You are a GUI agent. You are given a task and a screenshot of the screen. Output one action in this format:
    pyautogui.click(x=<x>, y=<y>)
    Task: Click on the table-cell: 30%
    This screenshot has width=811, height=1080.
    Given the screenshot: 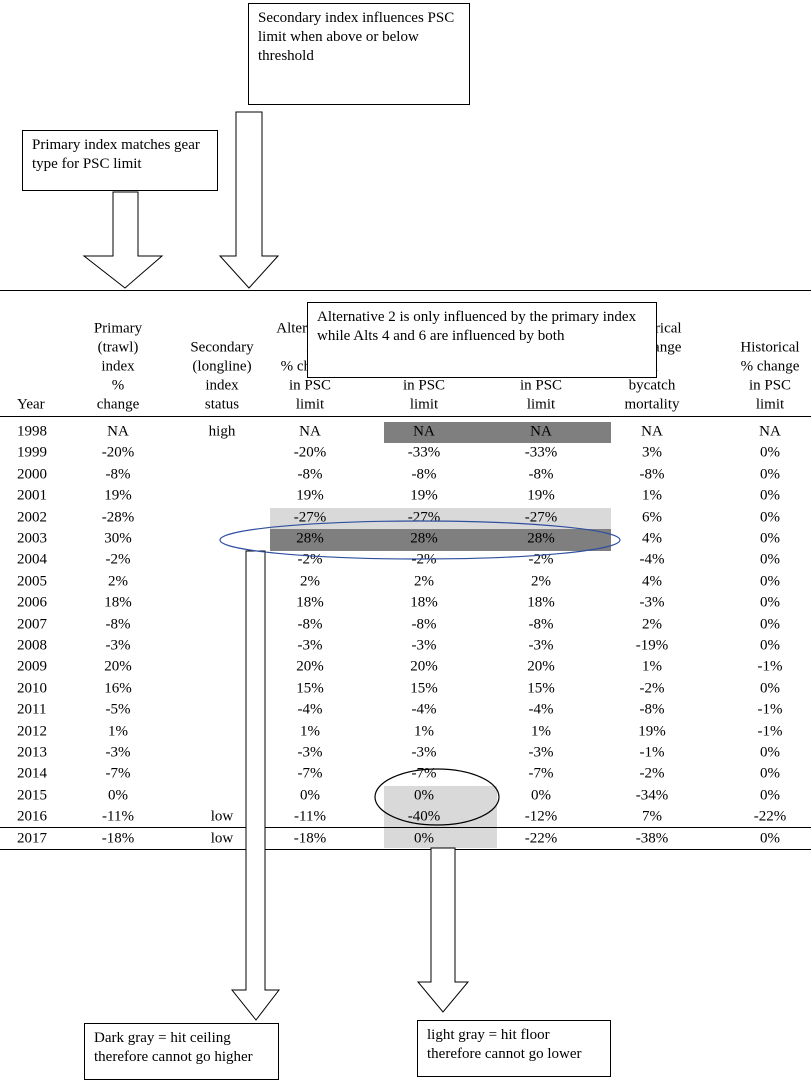 What is the action you would take?
    pyautogui.click(x=118, y=538)
    